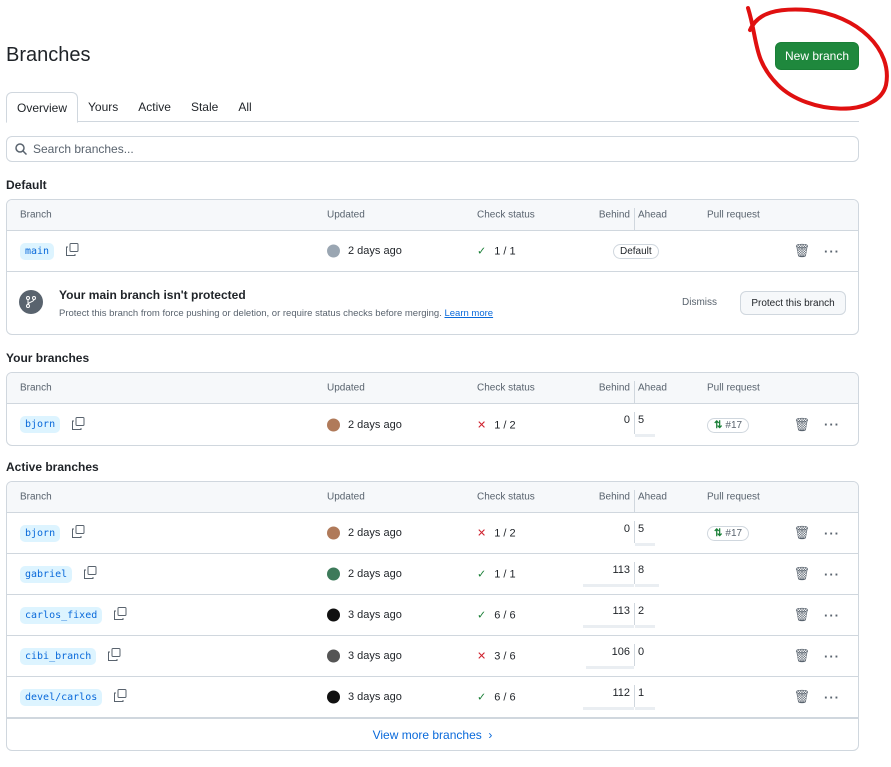 This screenshot has height=767, width=891. What do you see at coordinates (61, 697) in the screenshot?
I see `branch-link: devel/carlos` at bounding box center [61, 697].